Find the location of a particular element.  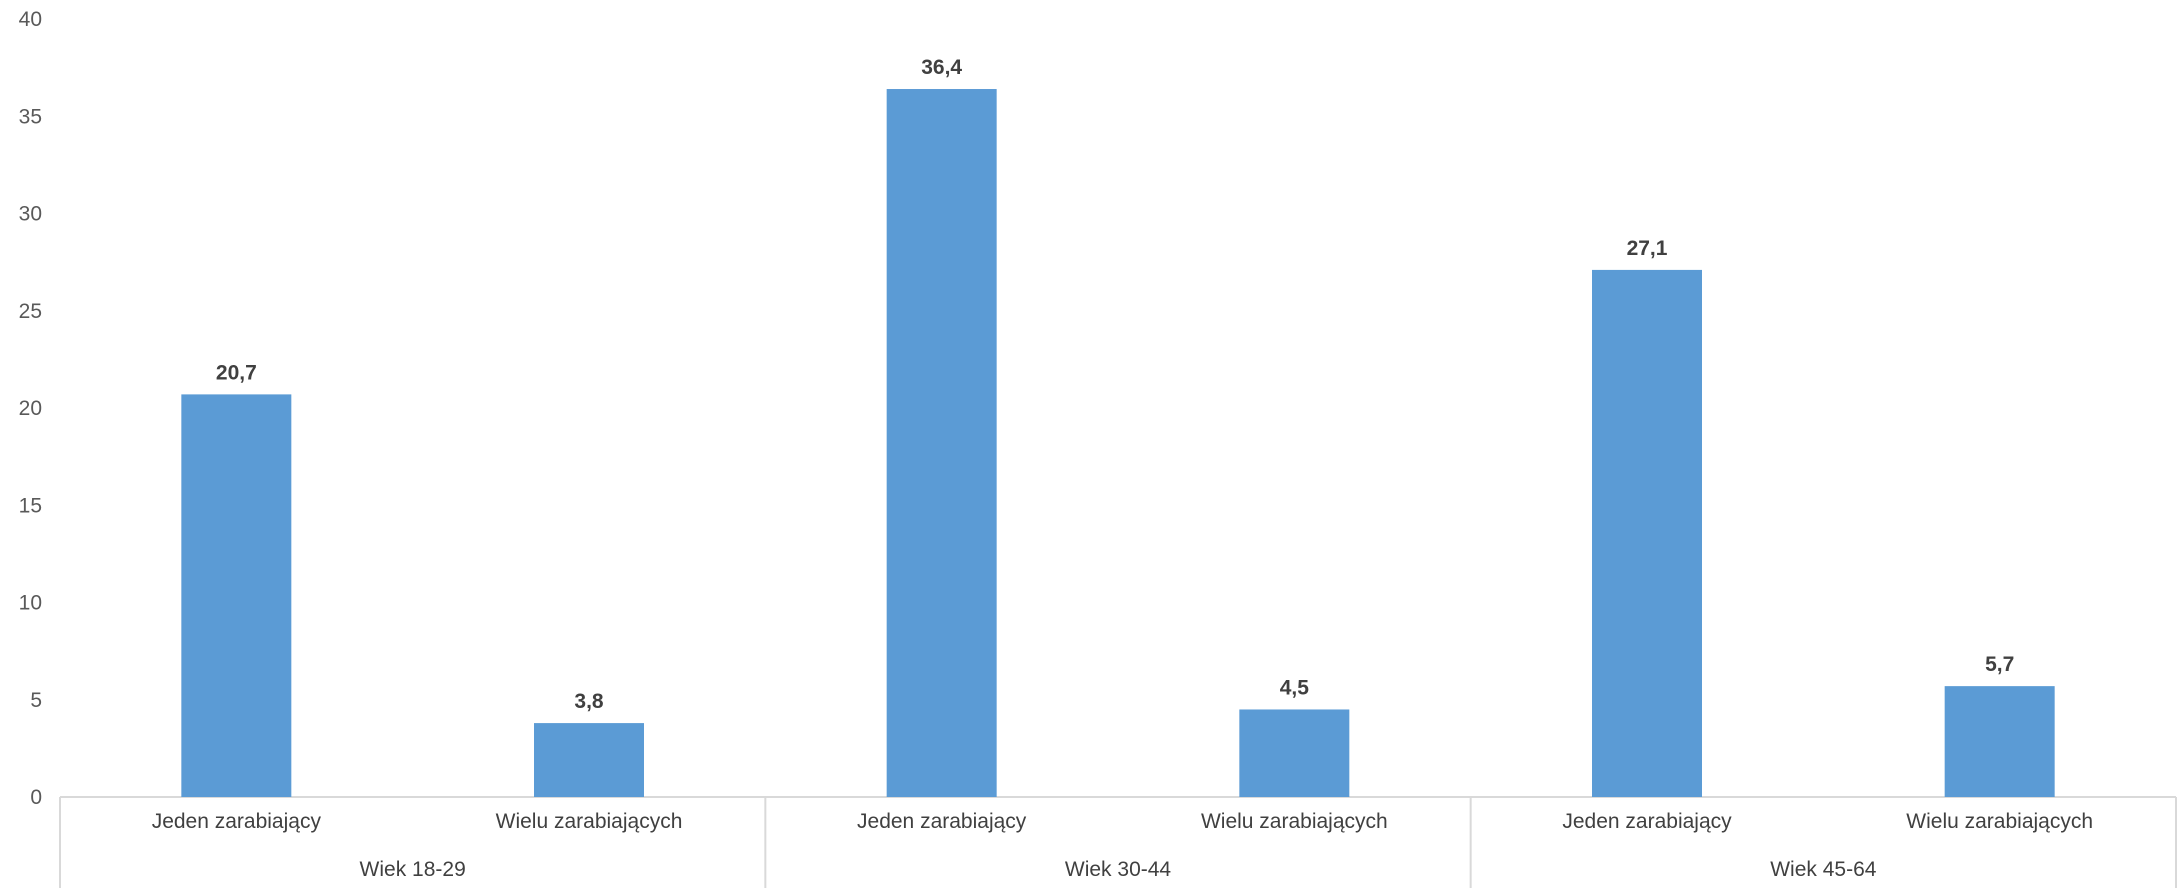

data-label: 20,7 is located at coordinates (236, 372).